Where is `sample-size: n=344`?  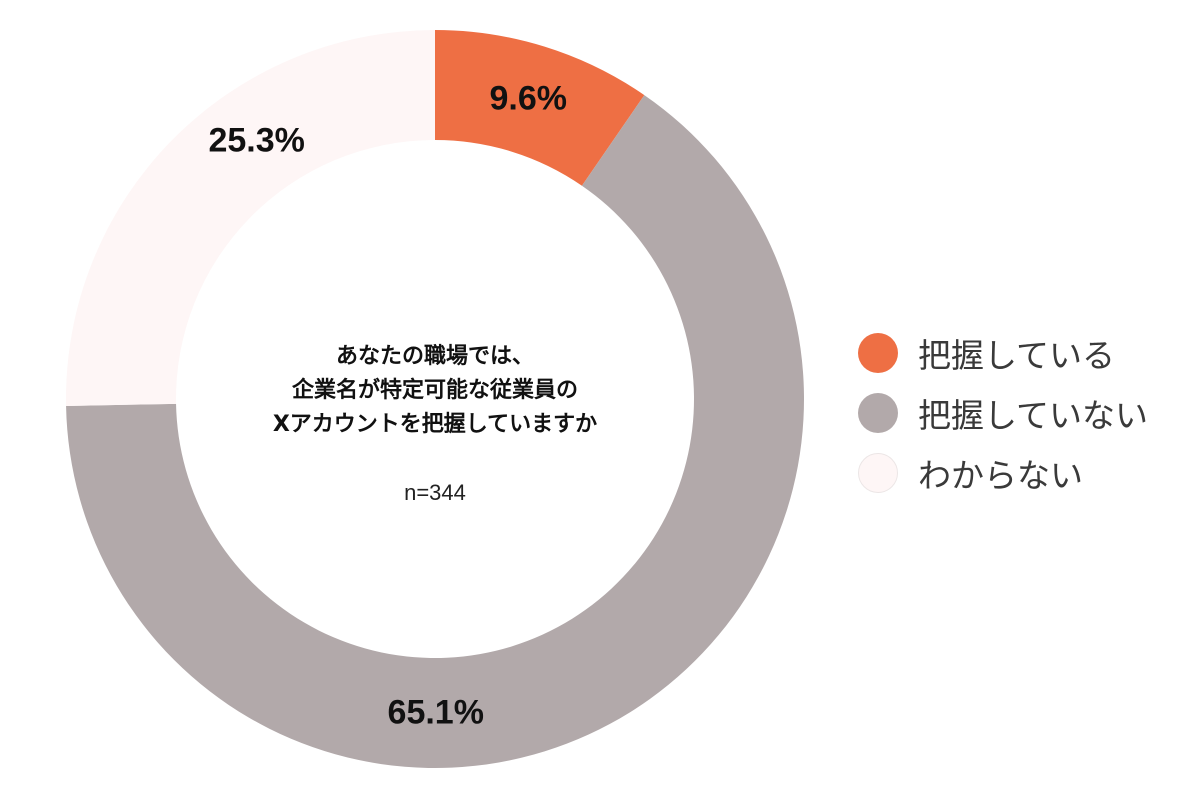
sample-size: n=344 is located at coordinates (435, 492).